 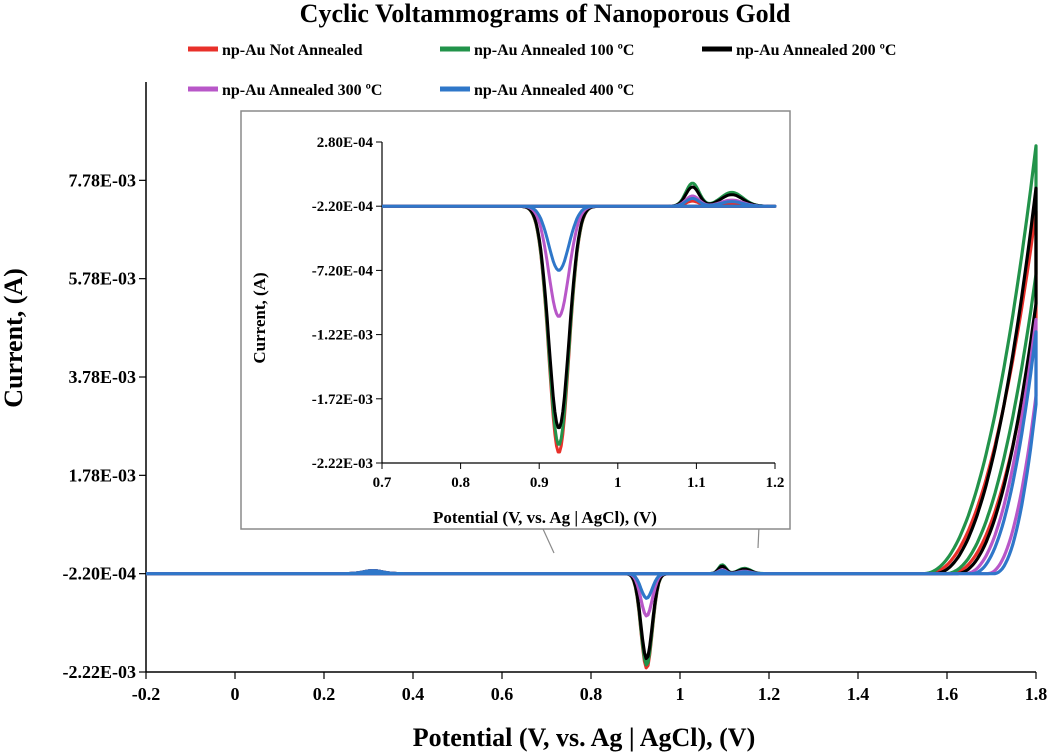 I want to click on chart-title: Cyclic Voltammograms of Nanoporous Gold, so click(x=545, y=14).